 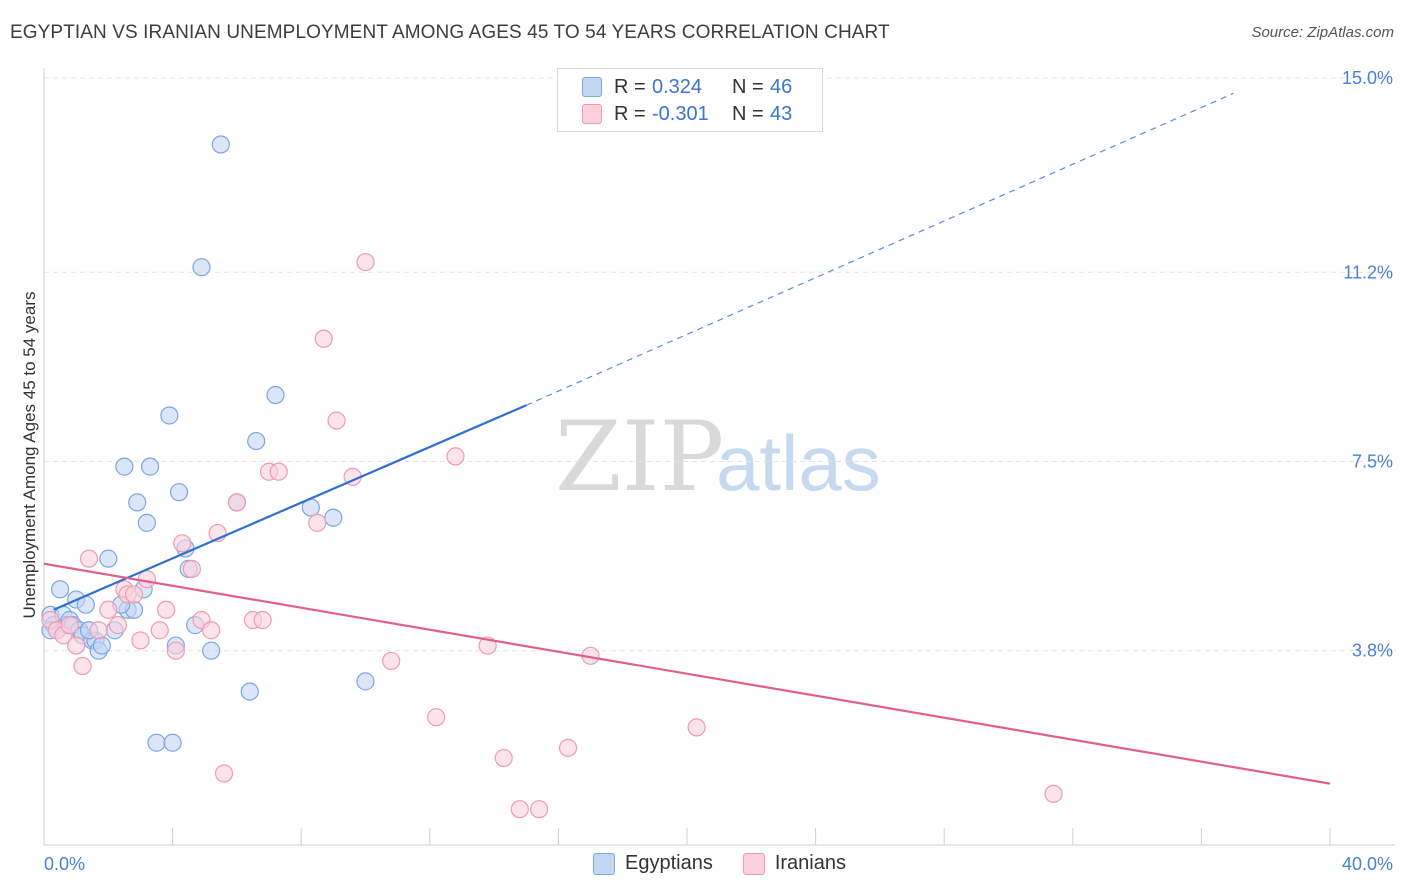 I want to click on y-tick-label: 15.0%, so click(x=1367, y=78).